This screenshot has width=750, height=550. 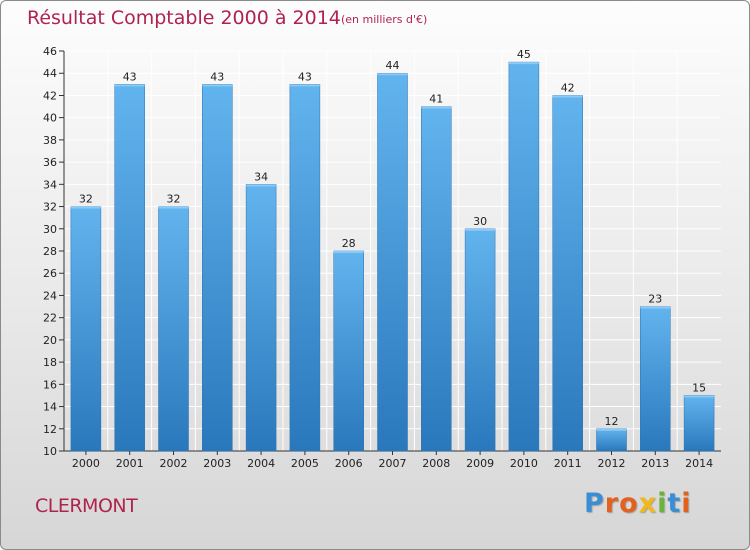 What do you see at coordinates (50, 118) in the screenshot?
I see `y-tick-label: 40` at bounding box center [50, 118].